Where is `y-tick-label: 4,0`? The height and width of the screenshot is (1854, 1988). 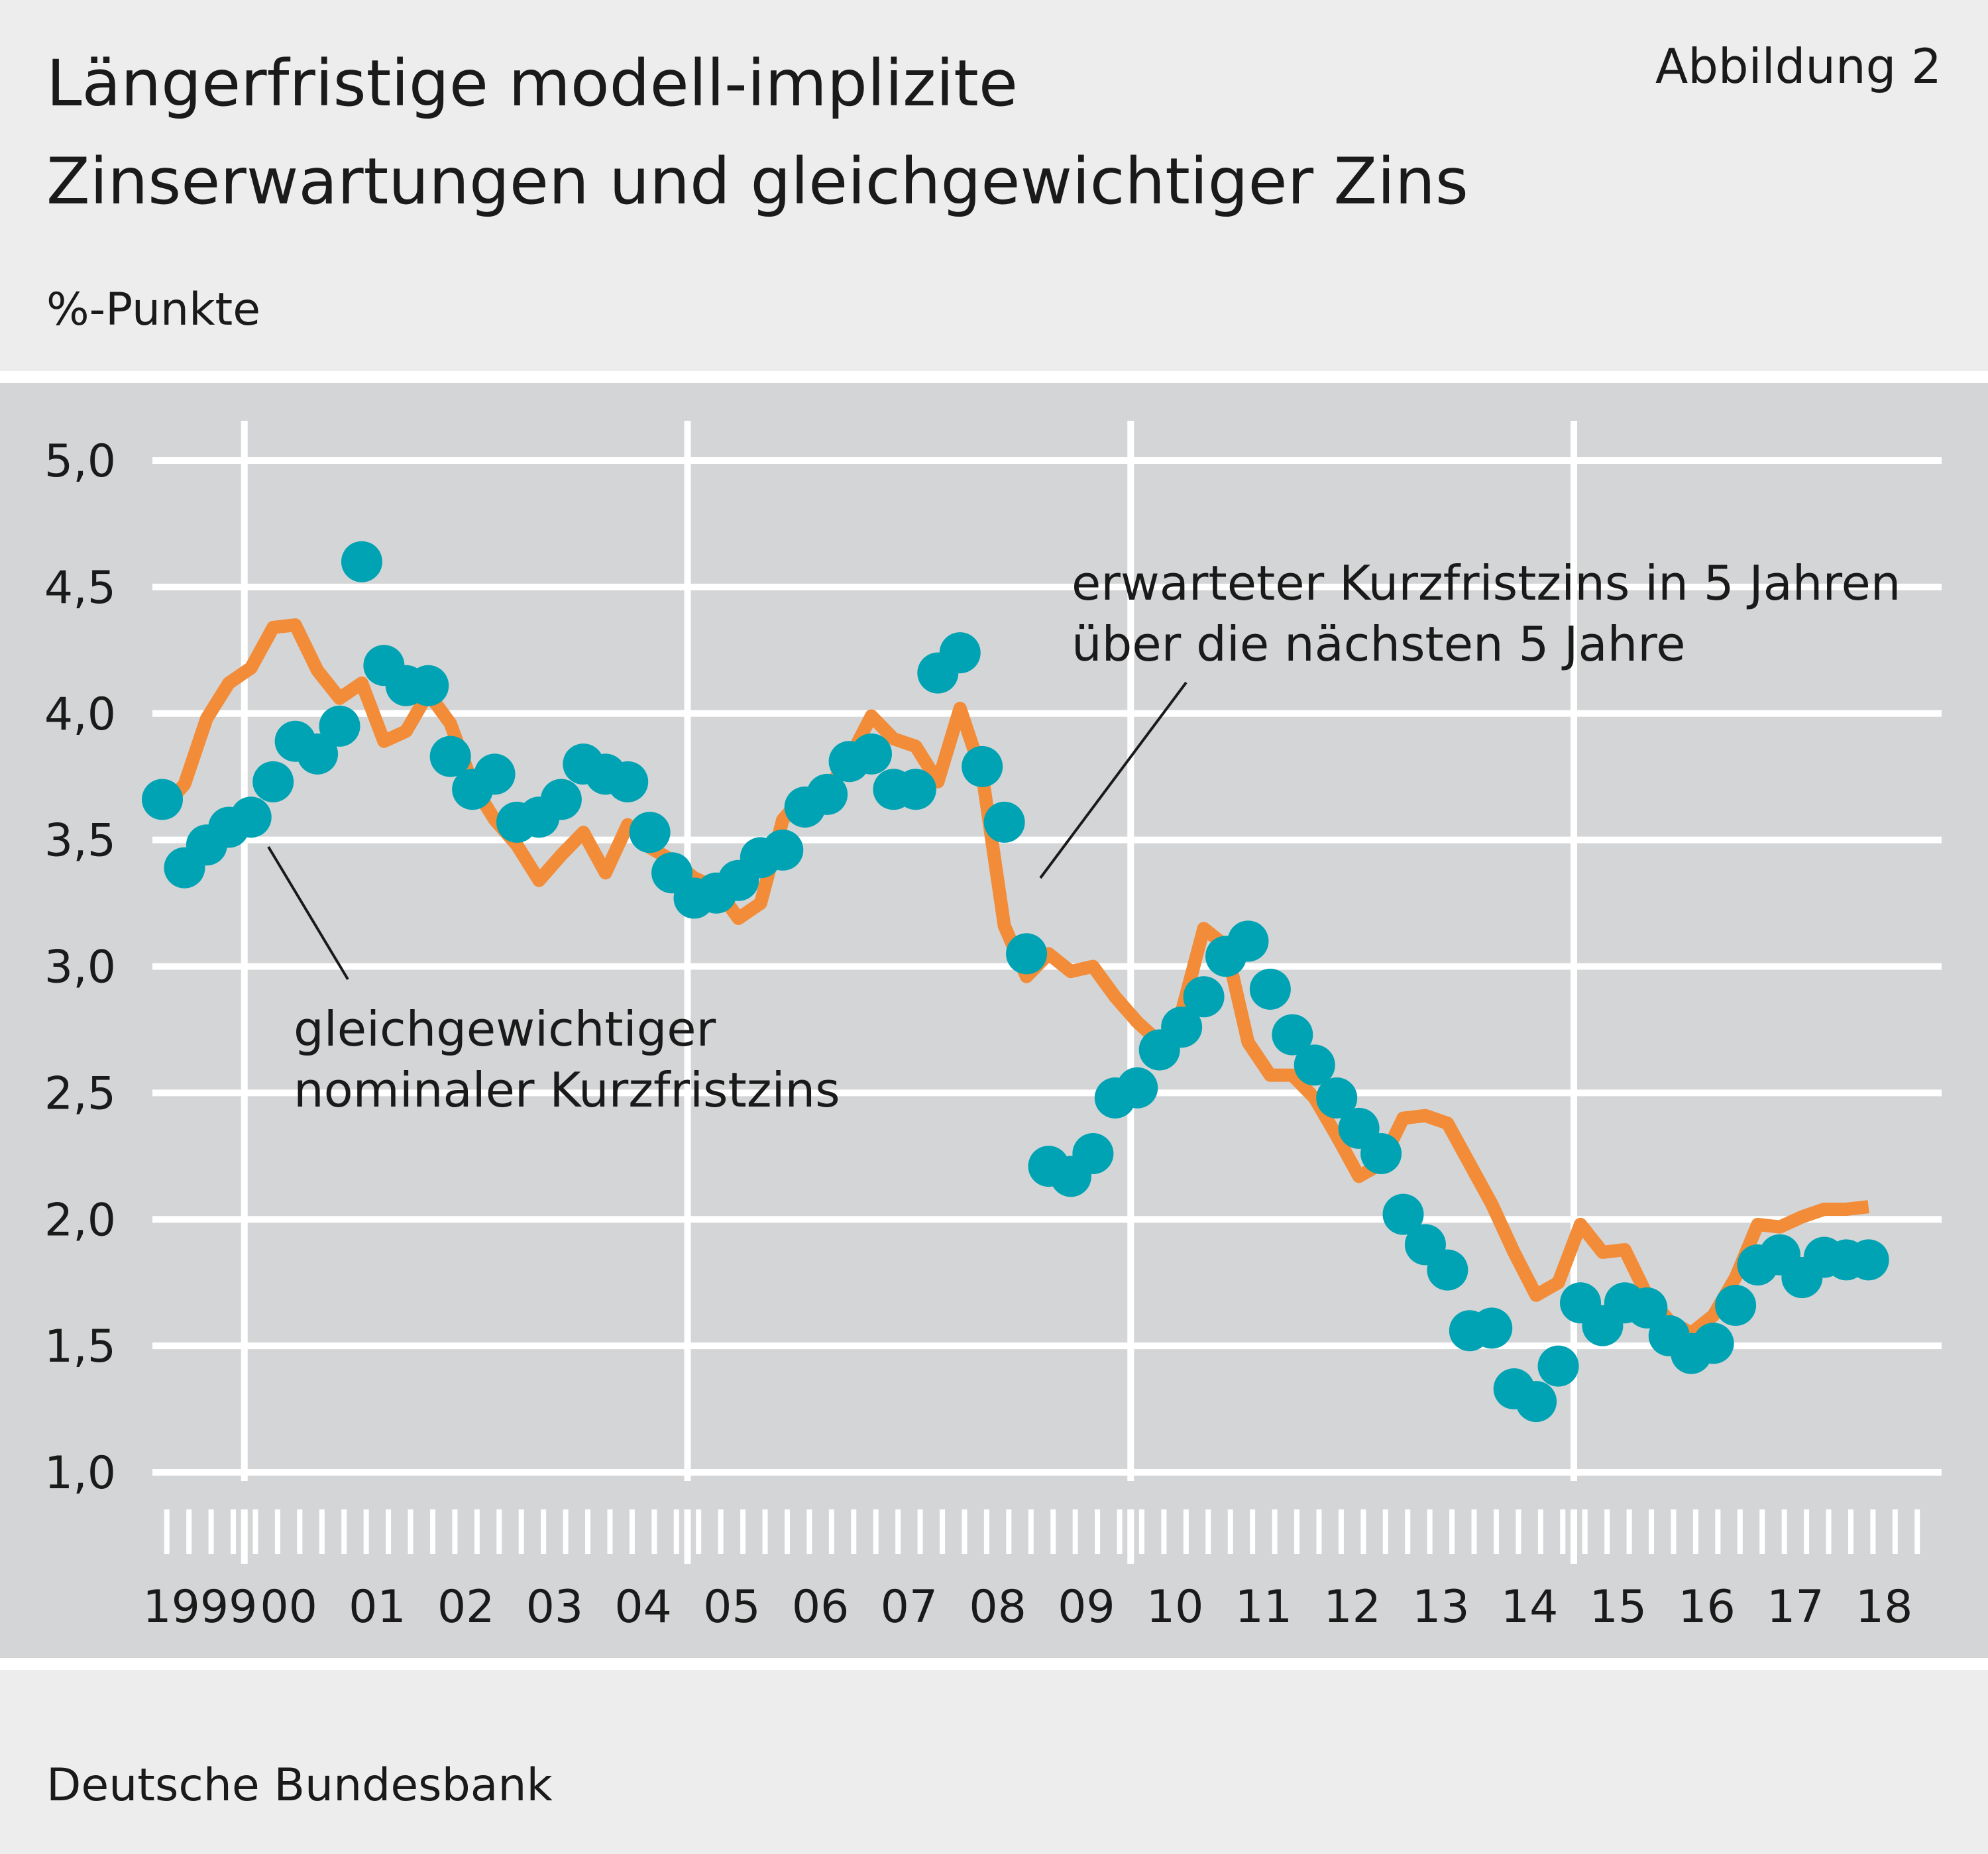 y-tick-label: 4,0 is located at coordinates (80, 715).